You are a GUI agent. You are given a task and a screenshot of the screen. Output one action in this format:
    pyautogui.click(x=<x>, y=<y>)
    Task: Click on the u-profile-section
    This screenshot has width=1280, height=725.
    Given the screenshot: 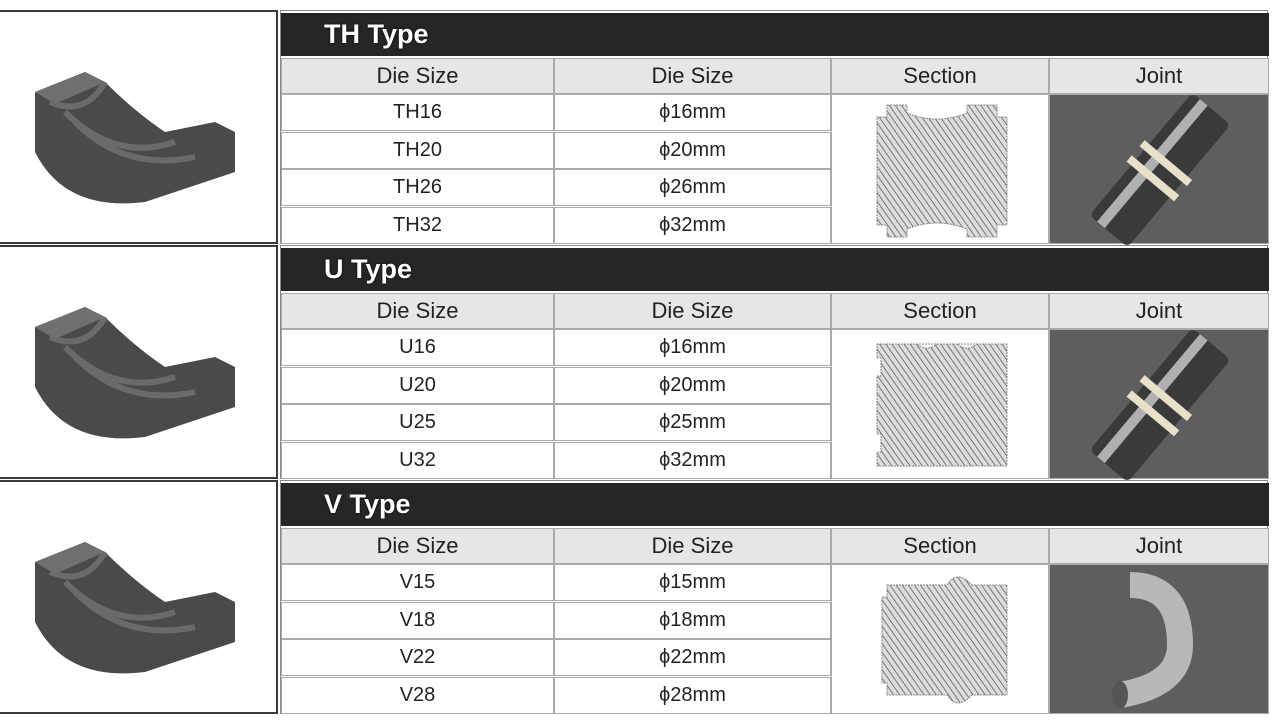 What is the action you would take?
    pyautogui.click(x=940, y=404)
    